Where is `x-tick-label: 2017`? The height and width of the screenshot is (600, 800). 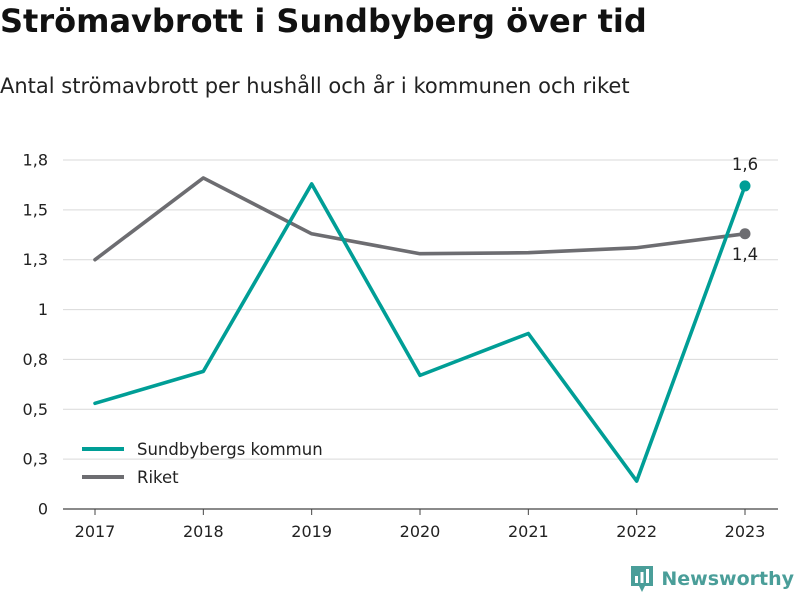
x-tick-label: 2017 is located at coordinates (95, 531).